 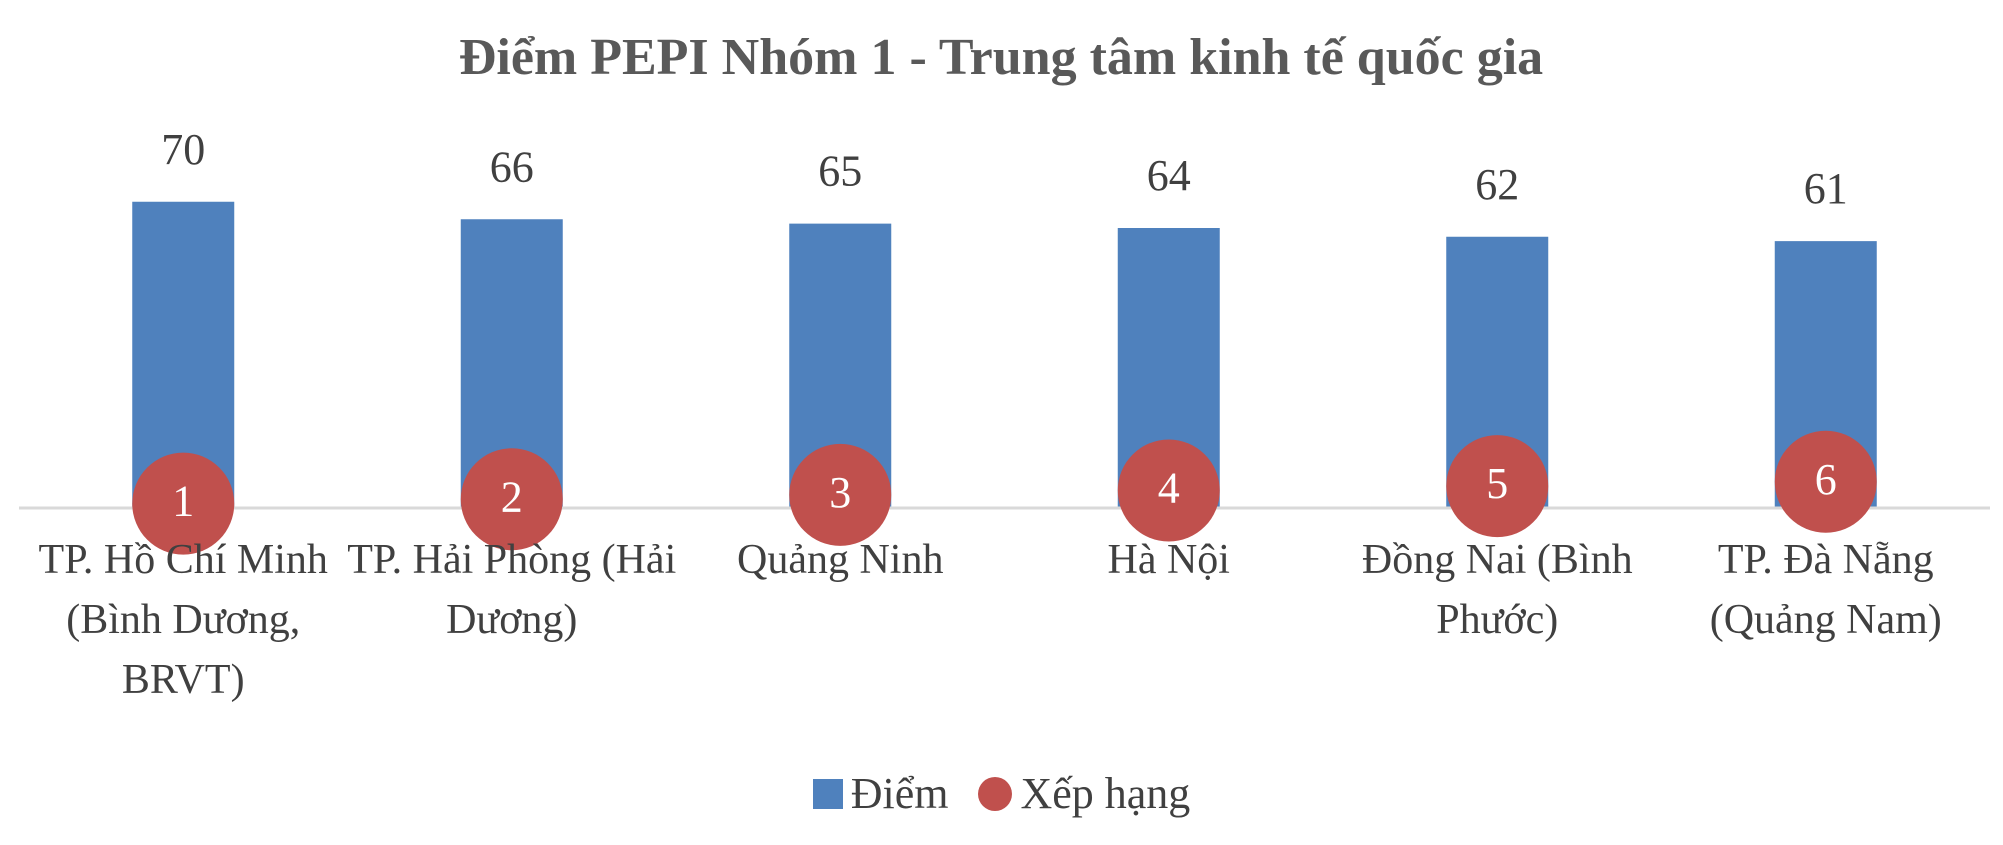 I want to click on legend: Điểm Xếp hạng, so click(x=1001, y=793).